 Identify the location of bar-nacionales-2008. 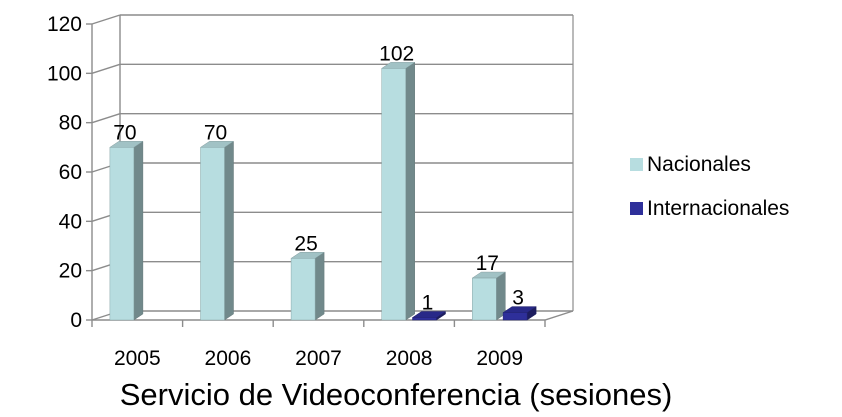
(398, 191).